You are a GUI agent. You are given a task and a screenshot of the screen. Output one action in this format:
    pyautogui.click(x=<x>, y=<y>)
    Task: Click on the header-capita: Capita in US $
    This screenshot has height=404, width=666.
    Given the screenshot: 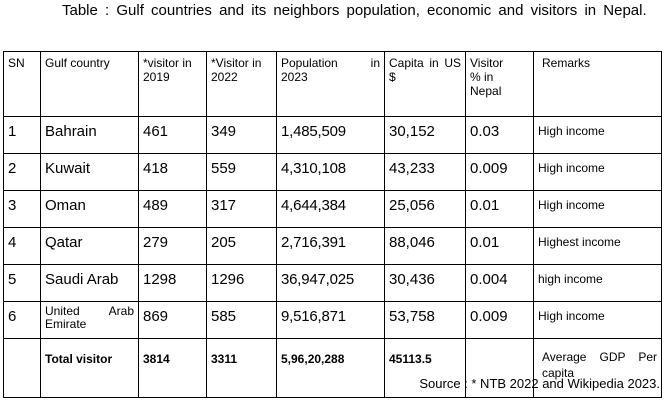 What is the action you would take?
    pyautogui.click(x=425, y=84)
    